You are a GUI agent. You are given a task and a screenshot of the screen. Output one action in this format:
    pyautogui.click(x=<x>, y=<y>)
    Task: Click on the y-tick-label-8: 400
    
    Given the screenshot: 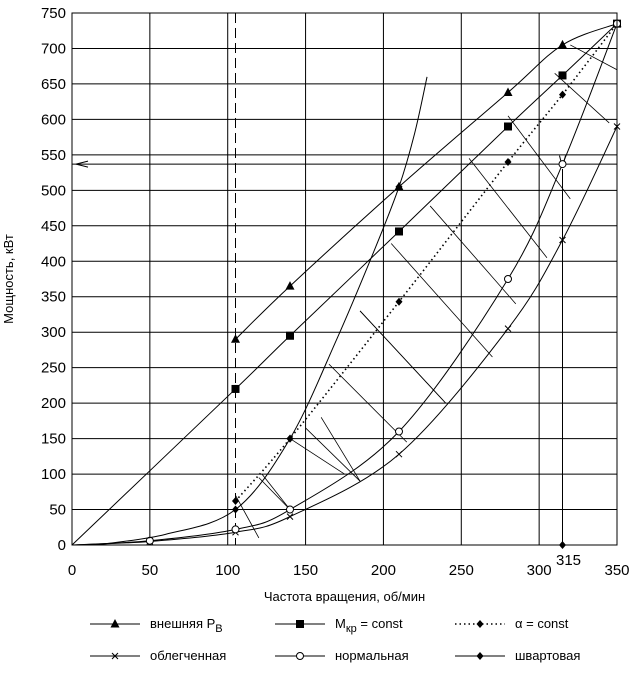 What is the action you would take?
    pyautogui.click(x=53, y=261)
    